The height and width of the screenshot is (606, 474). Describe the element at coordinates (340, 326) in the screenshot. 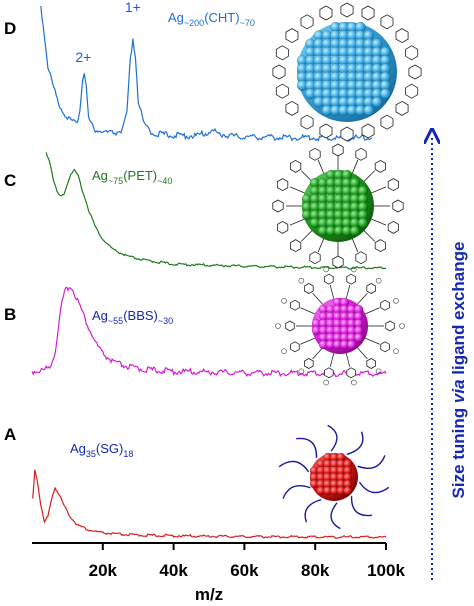

I see `cluster-illustration-b` at that location.